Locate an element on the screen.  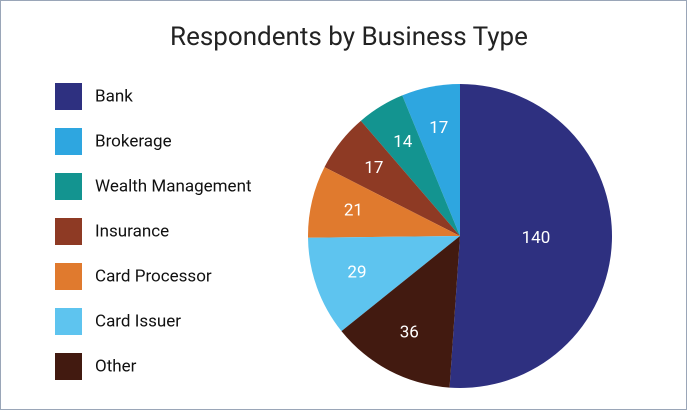
data-label: 36 is located at coordinates (409, 332).